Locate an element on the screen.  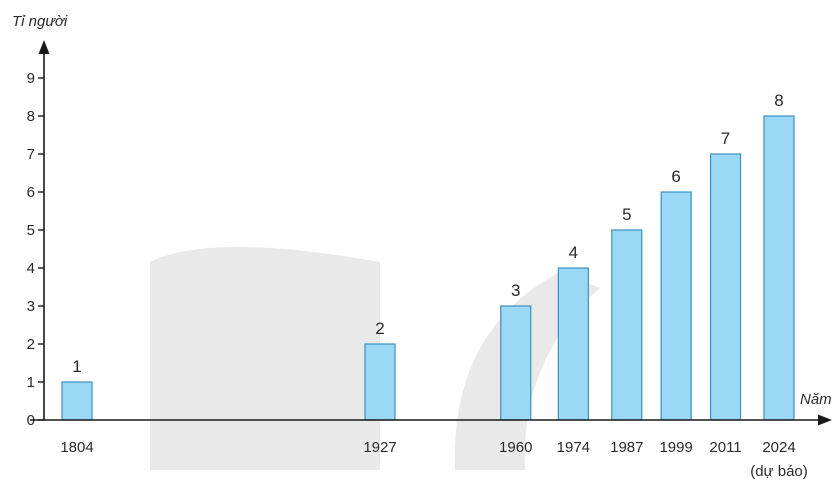
y-tick-label-5: 5 is located at coordinates (31, 230).